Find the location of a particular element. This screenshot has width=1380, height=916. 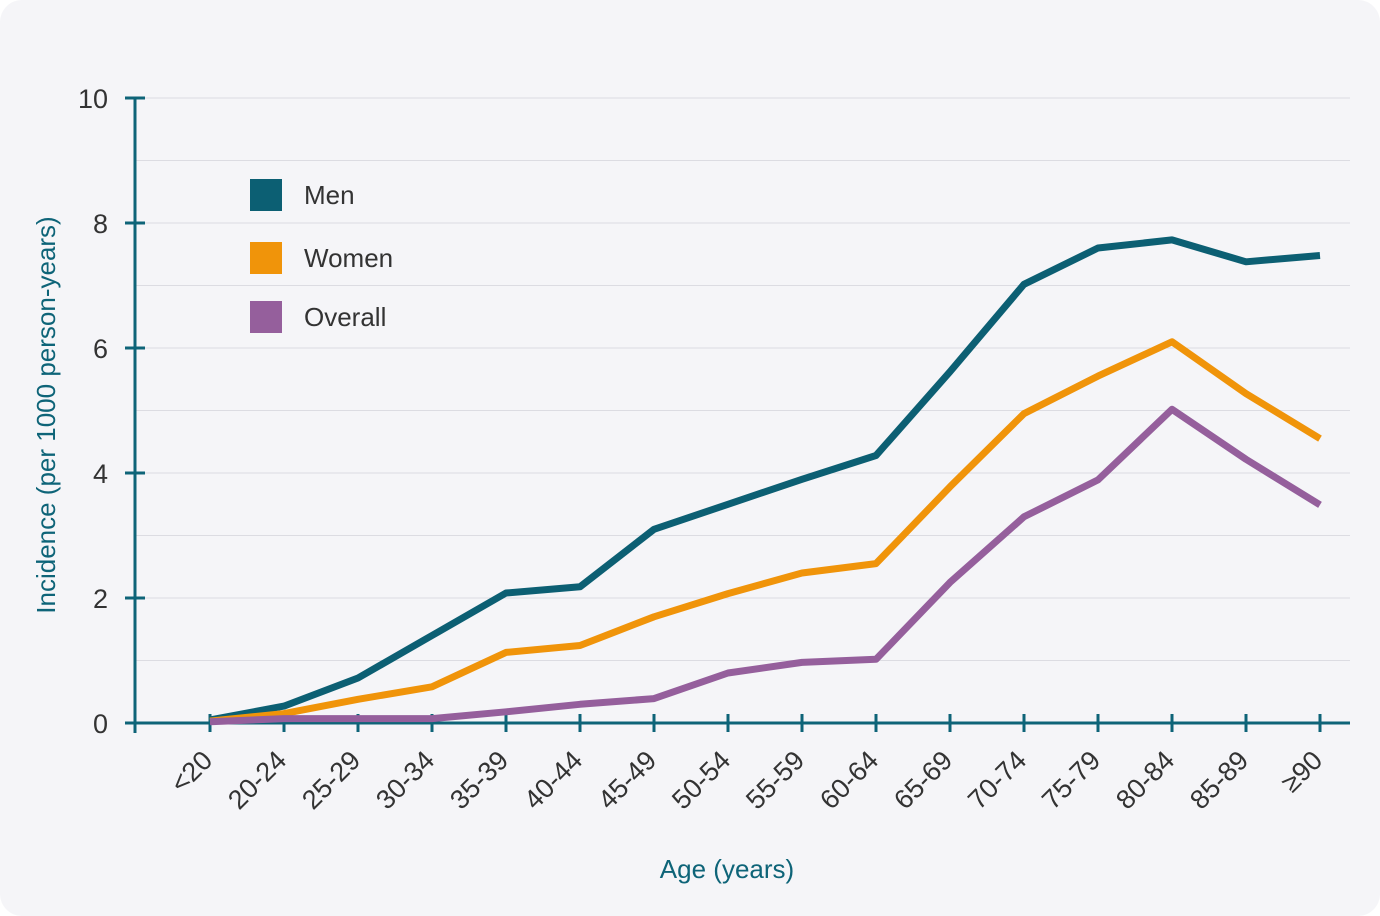

x-tick-label: 25-29 is located at coordinates (331, 780).